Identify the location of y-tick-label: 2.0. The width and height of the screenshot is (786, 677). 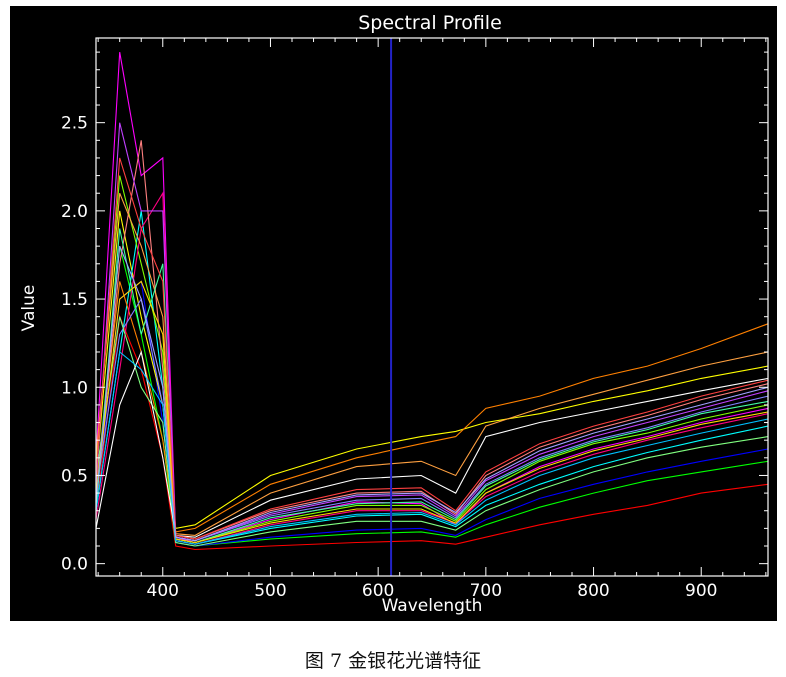
(74, 212).